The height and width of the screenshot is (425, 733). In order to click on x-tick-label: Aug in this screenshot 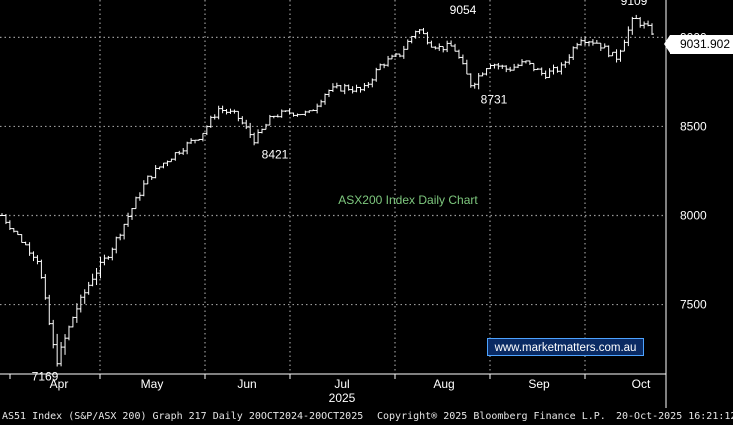, I will do `click(443, 384)`.